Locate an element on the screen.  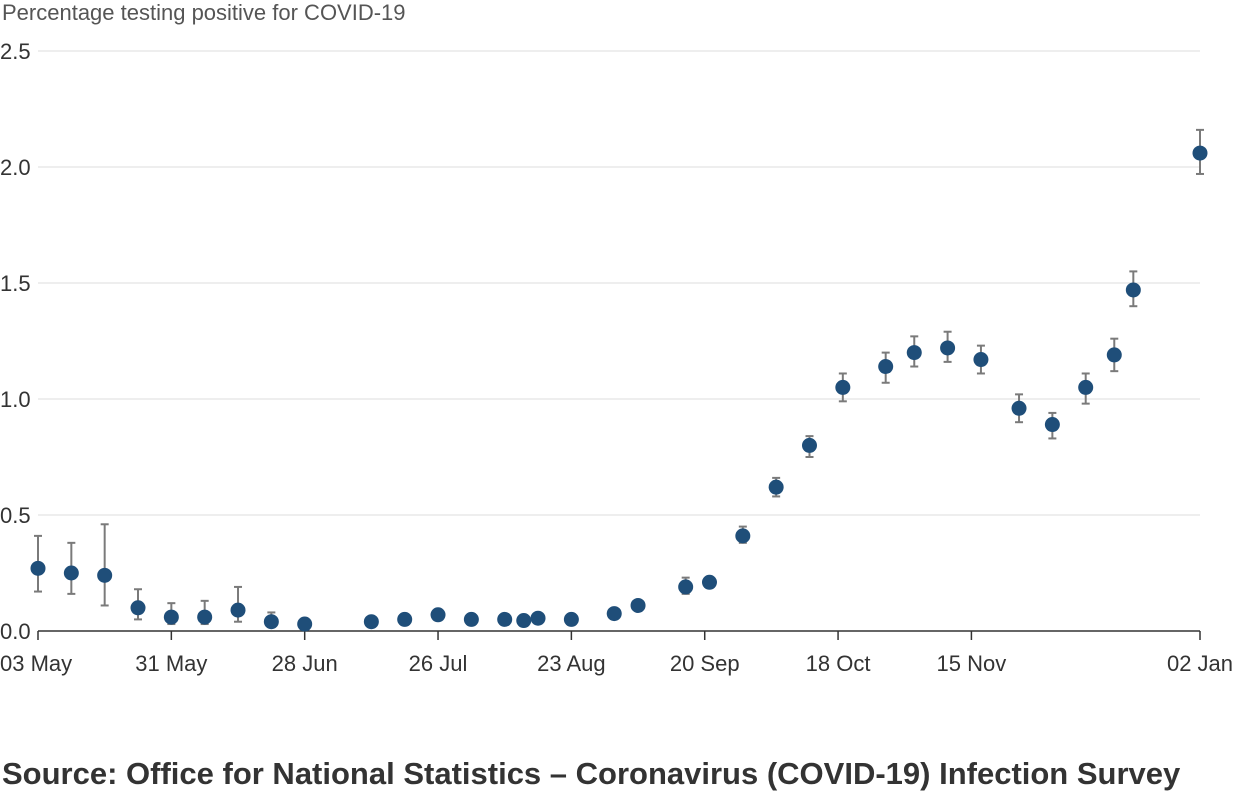
y-tick-label: 1.0 is located at coordinates (15, 399).